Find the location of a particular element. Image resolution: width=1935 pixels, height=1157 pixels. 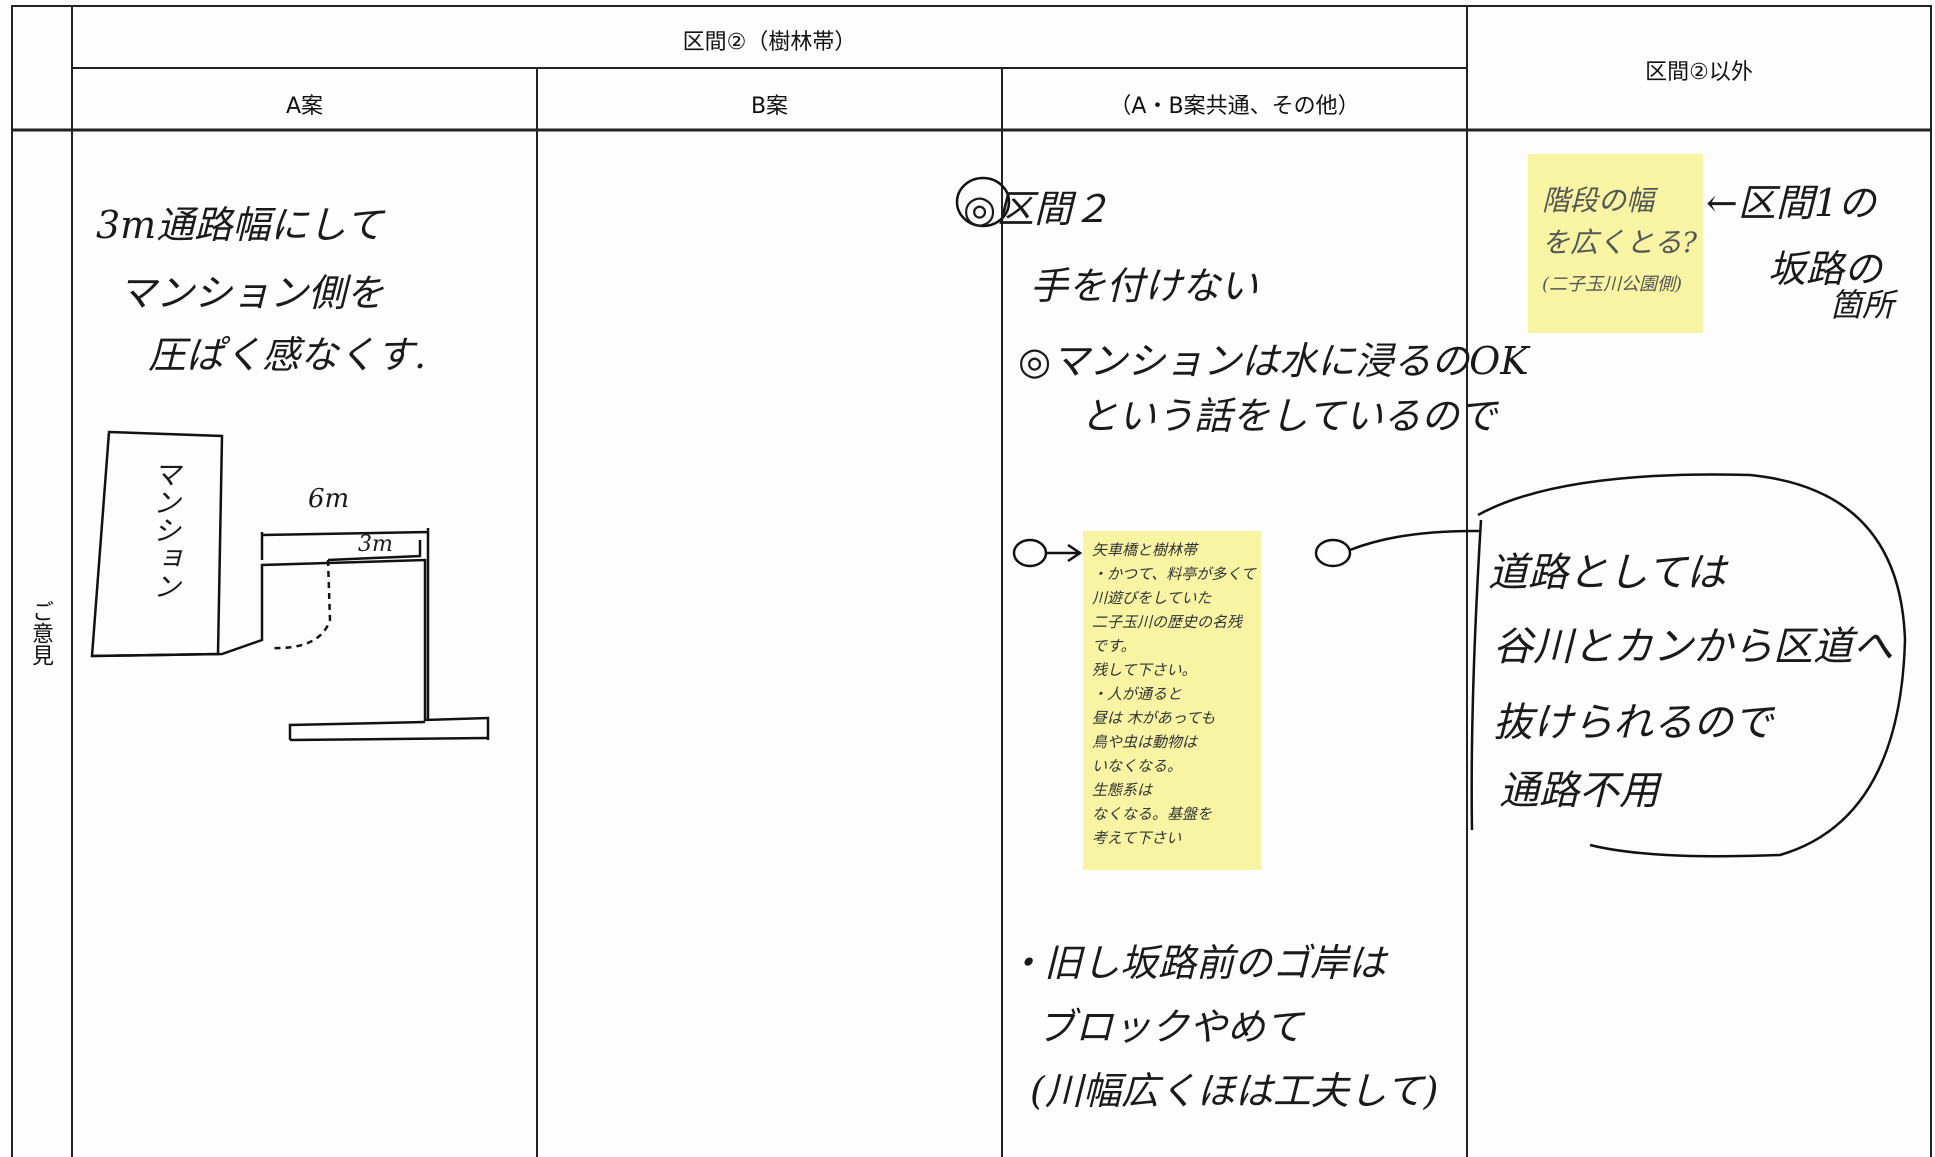

handwritten-note: マンション側を is located at coordinates (251, 293).